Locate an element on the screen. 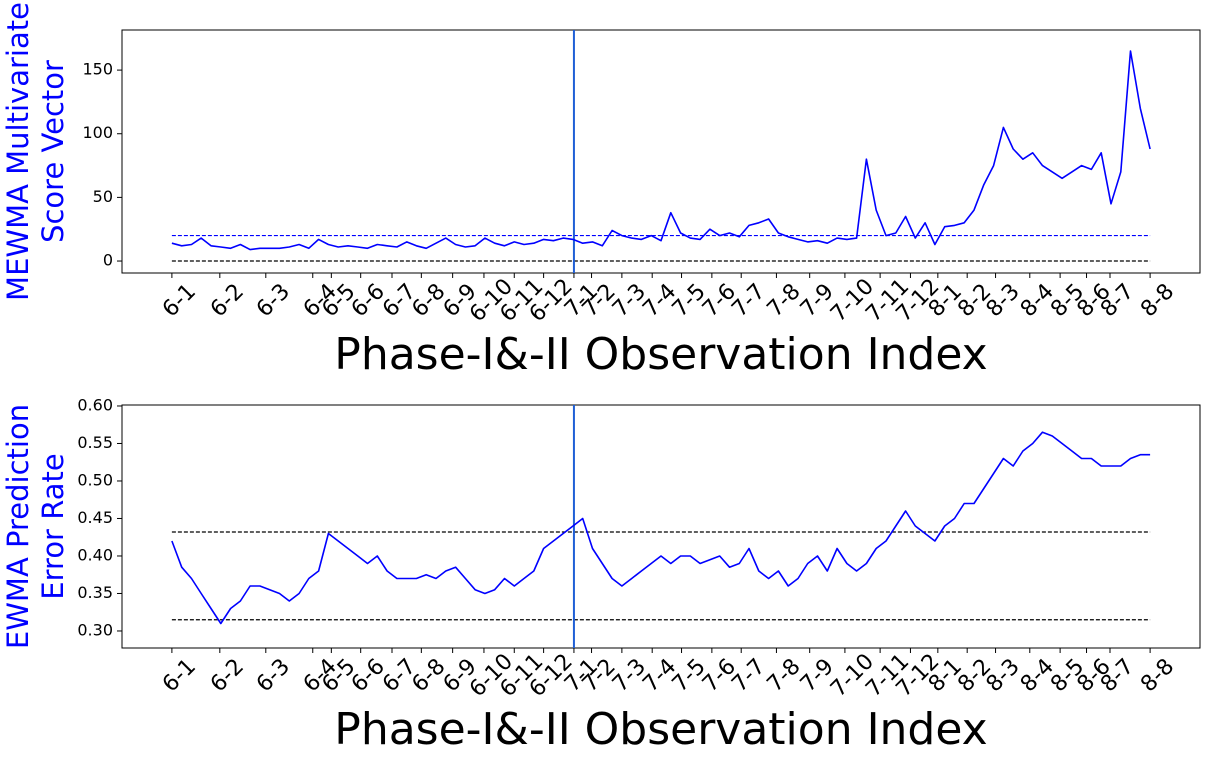  y-axis-label: MEWMA Multivariate is located at coordinates (18, 151).